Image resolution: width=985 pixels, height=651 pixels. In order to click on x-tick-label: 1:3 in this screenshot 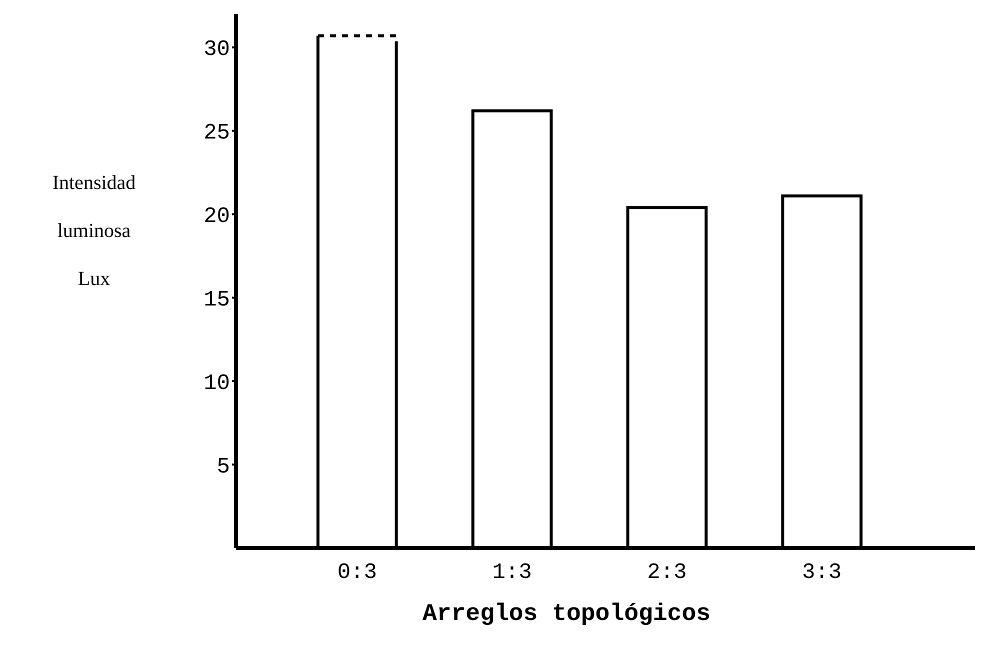, I will do `click(512, 572)`.